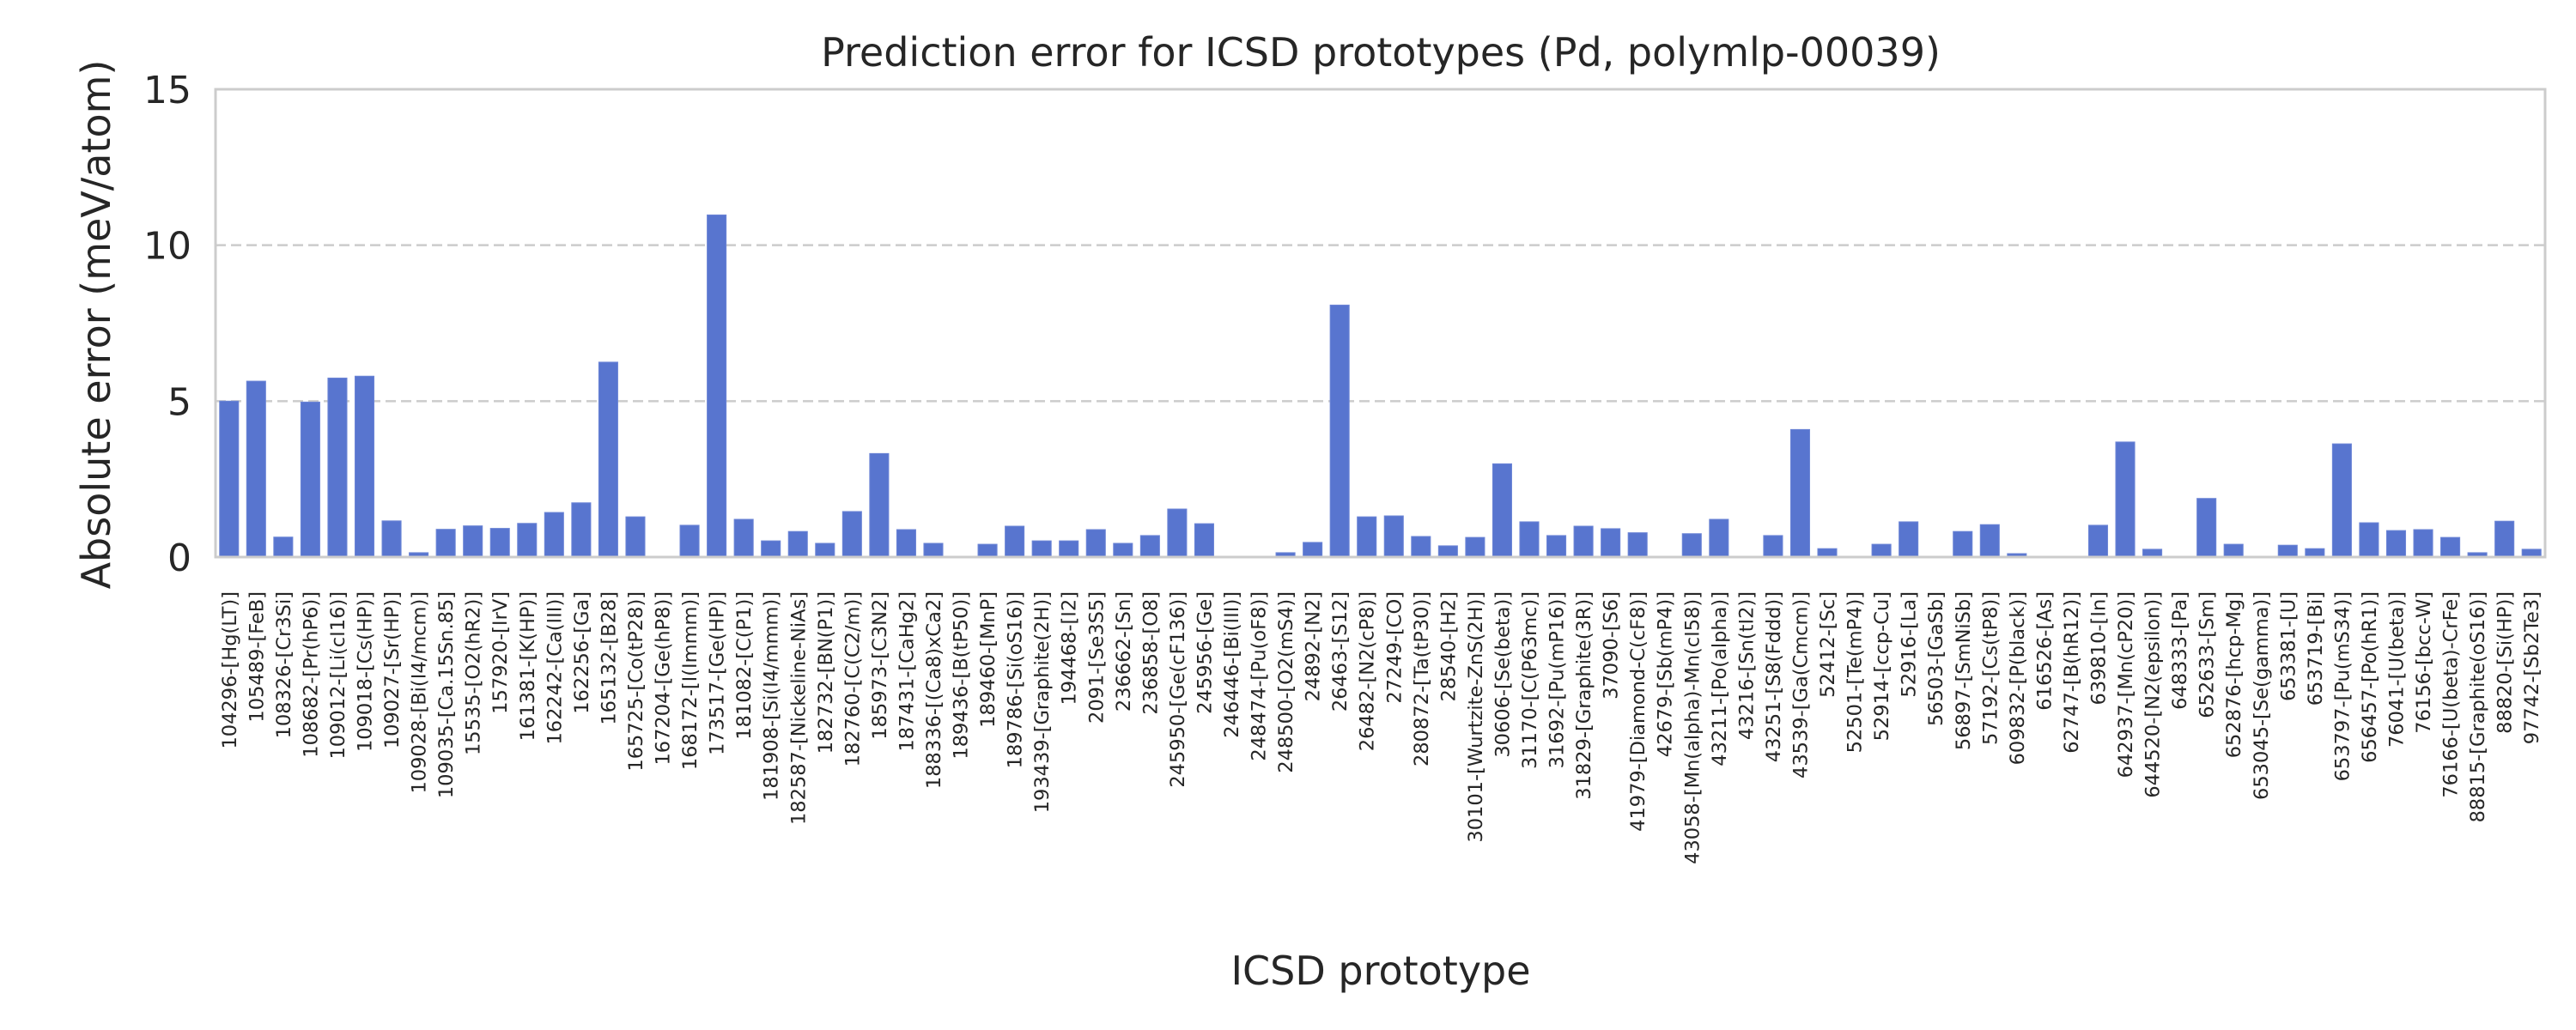  I want to click on x-tick-label: 653381-[U], so click(2288, 646).